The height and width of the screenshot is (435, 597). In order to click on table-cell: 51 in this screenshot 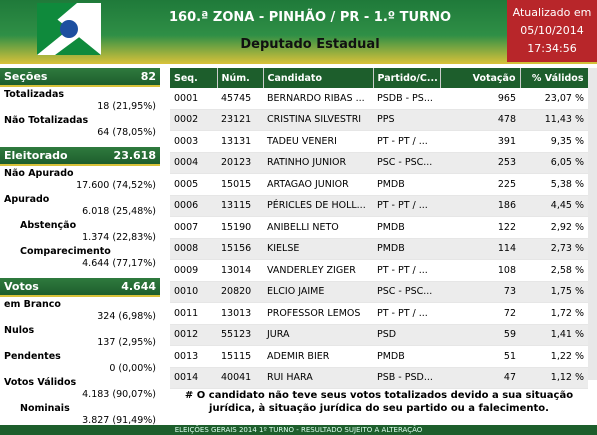, I will do `click(480, 356)`.